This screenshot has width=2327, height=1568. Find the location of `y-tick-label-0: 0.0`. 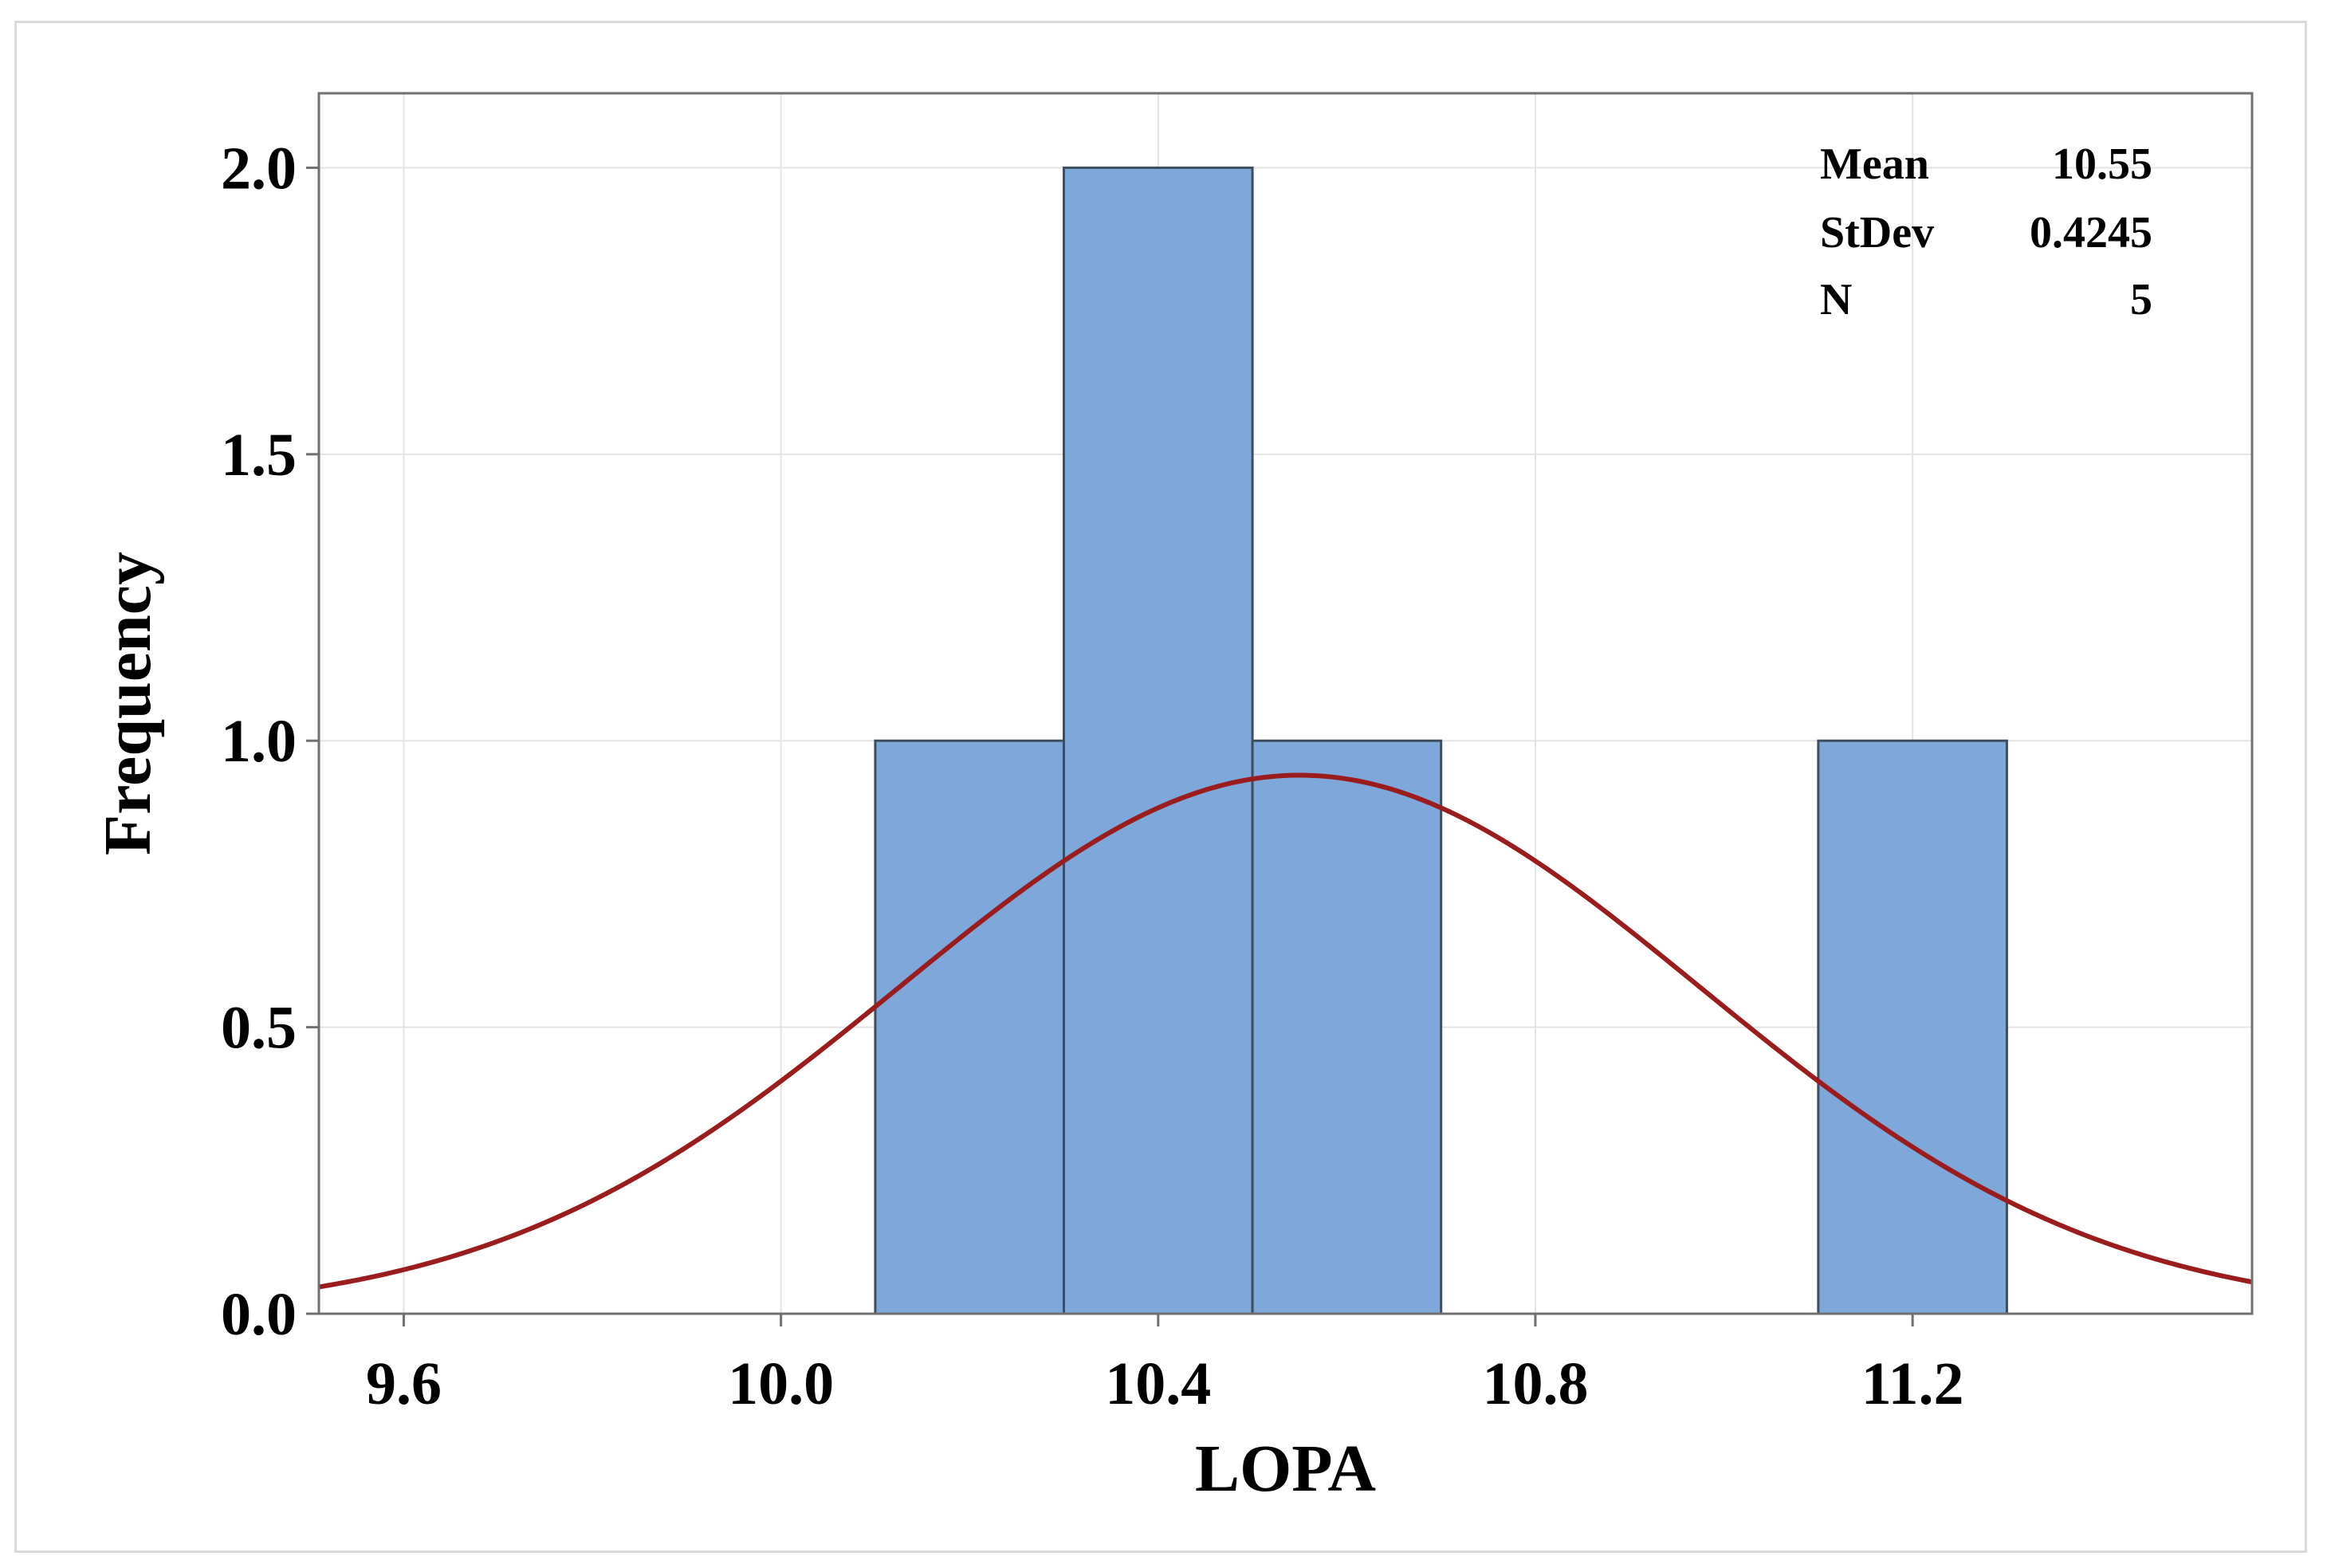

y-tick-label-0: 0.0 is located at coordinates (259, 1314).